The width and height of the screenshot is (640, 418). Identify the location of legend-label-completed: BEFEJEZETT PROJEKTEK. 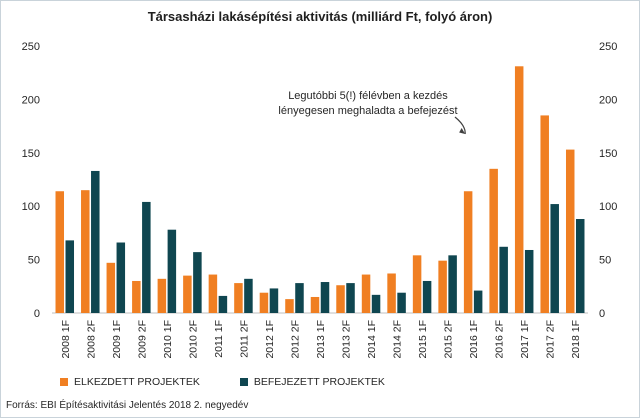
(319, 382).